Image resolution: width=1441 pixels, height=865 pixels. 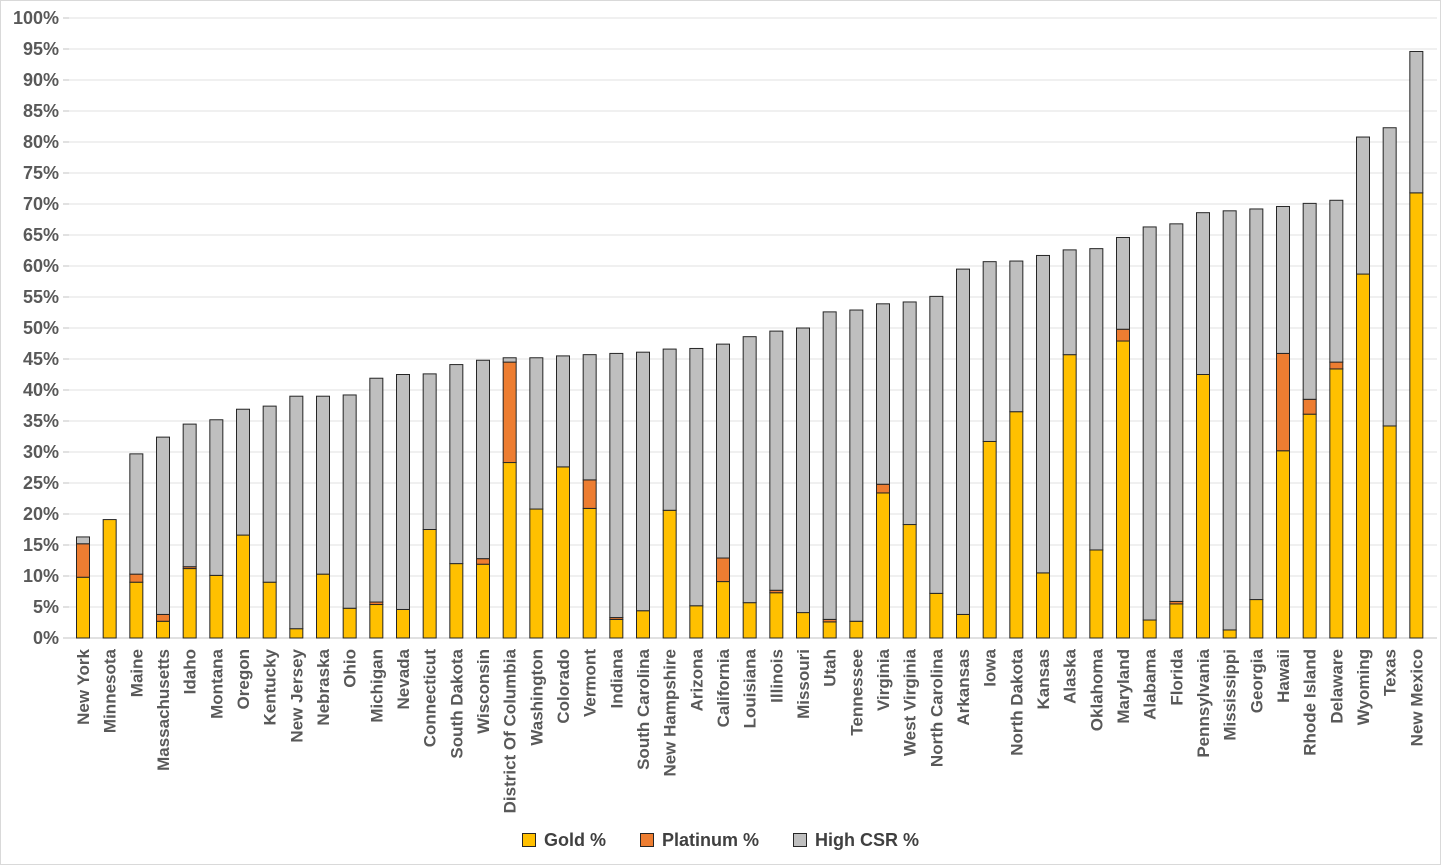 I want to click on bar-segment-platinum-maine, so click(x=136, y=578).